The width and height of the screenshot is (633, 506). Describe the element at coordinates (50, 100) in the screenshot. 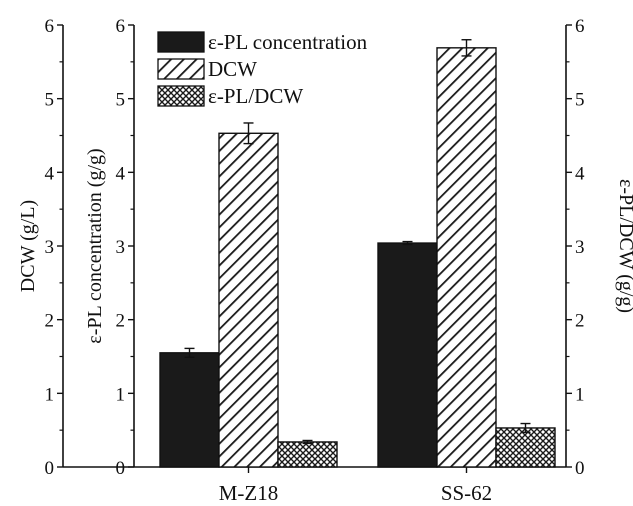

I see `left-tick-label: 5` at that location.